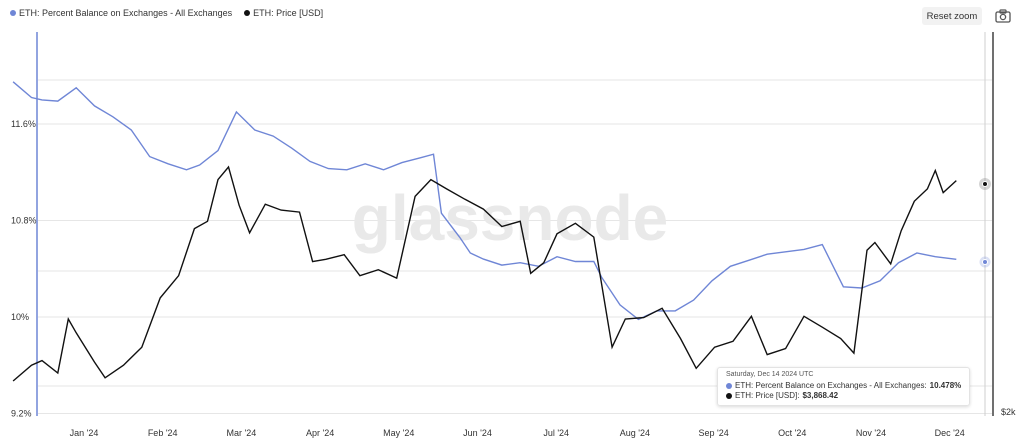  Describe the element at coordinates (871, 433) in the screenshot. I see `x-tick-label: Nov '24` at that location.